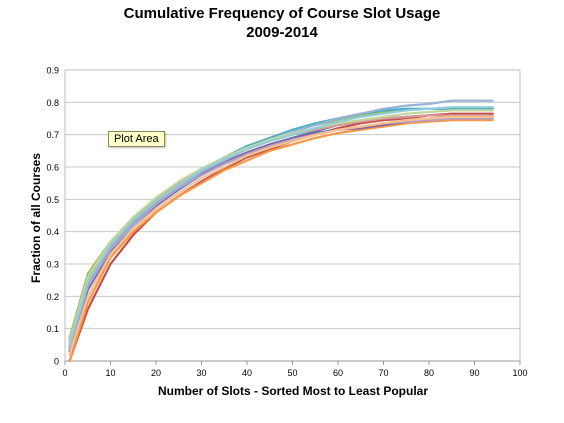 The width and height of the screenshot is (564, 423). Describe the element at coordinates (52, 265) in the screenshot. I see `y-tick-label: 0.3` at that location.